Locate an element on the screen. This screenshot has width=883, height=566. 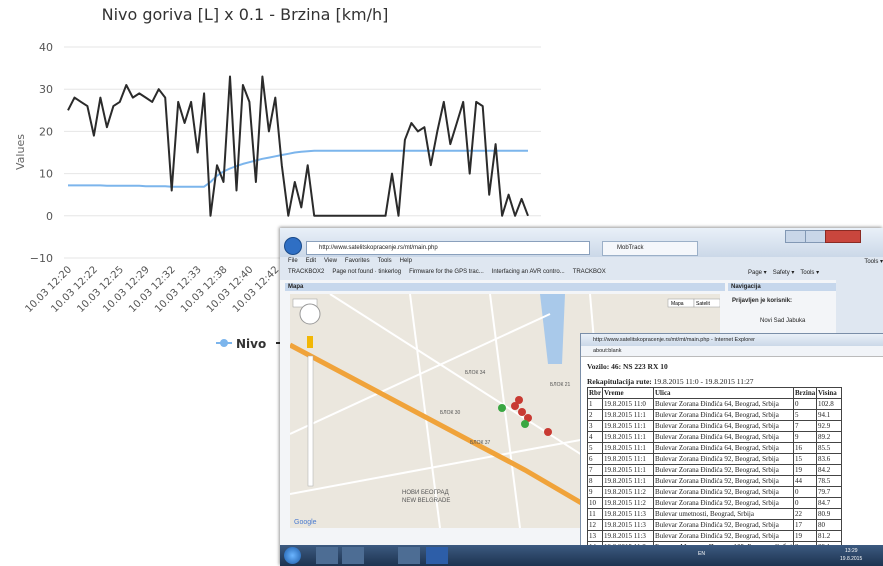
table-cell: 2 is located at coordinates (595, 415).